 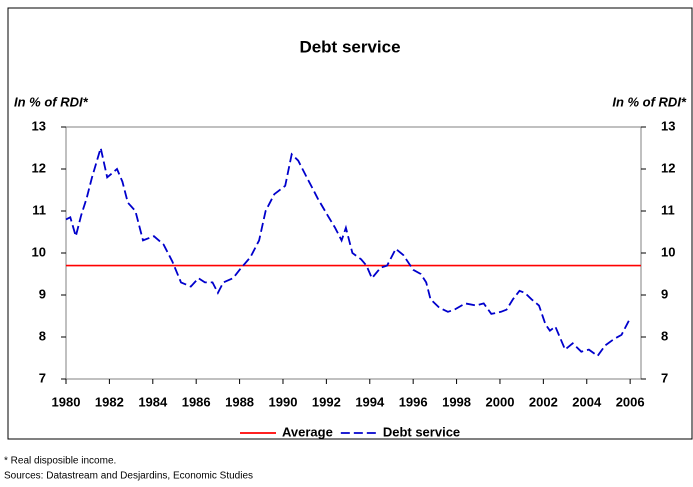 What do you see at coordinates (39, 125) in the screenshot?
I see `y-tick-label: 13` at bounding box center [39, 125].